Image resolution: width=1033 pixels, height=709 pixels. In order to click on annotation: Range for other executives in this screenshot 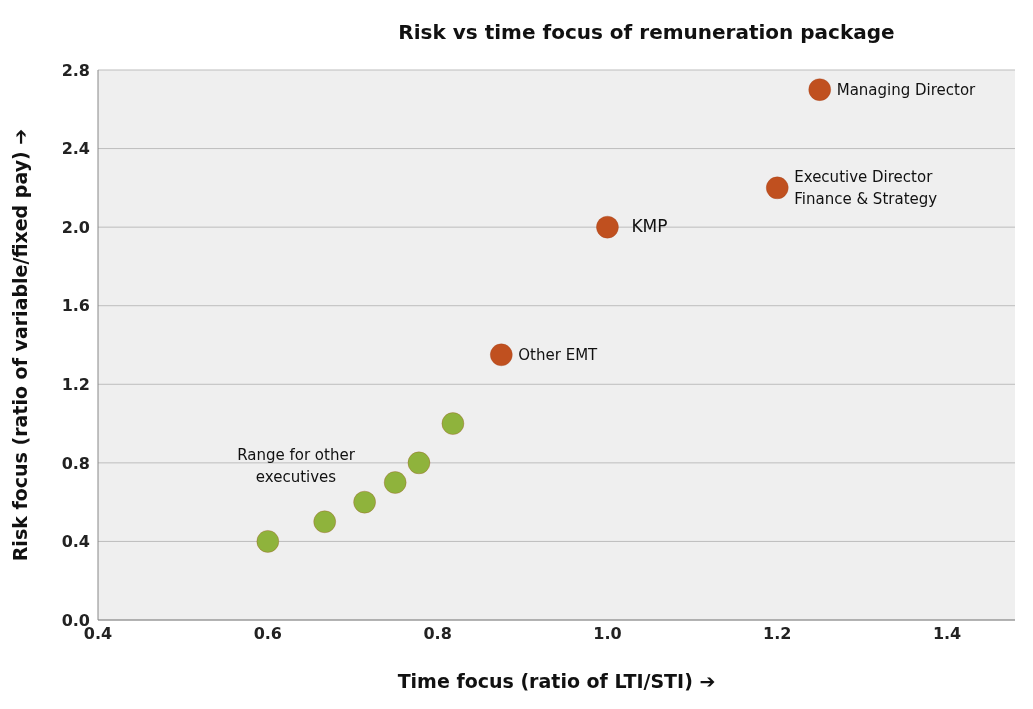, I will do `click(296, 466)`.